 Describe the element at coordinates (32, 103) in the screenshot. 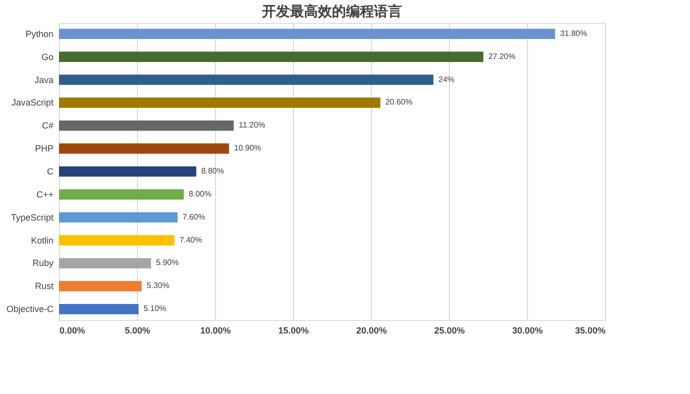

I see `y-tick-label: JavaScript` at that location.